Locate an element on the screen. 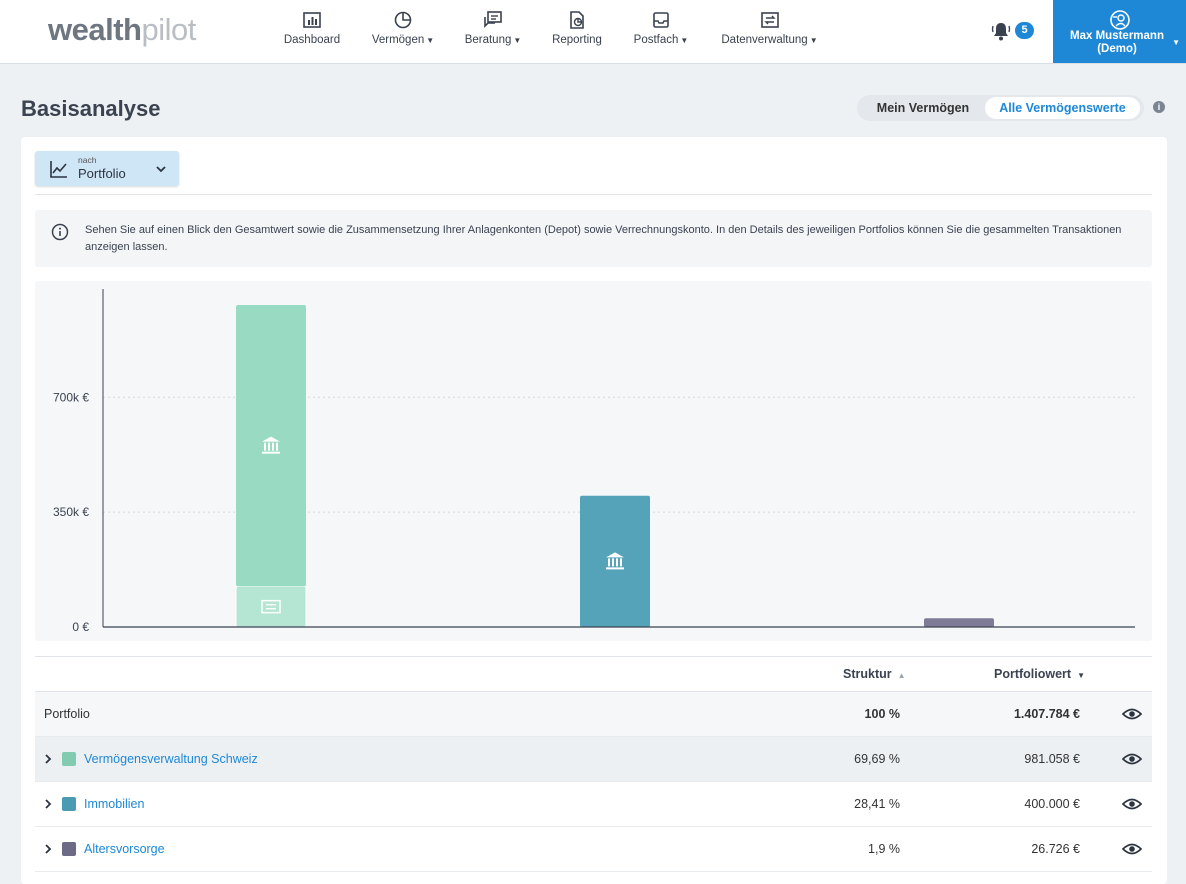 Image resolution: width=1186 pixels, height=884 pixels. nav-reporting-label: Reporting is located at coordinates (577, 40).